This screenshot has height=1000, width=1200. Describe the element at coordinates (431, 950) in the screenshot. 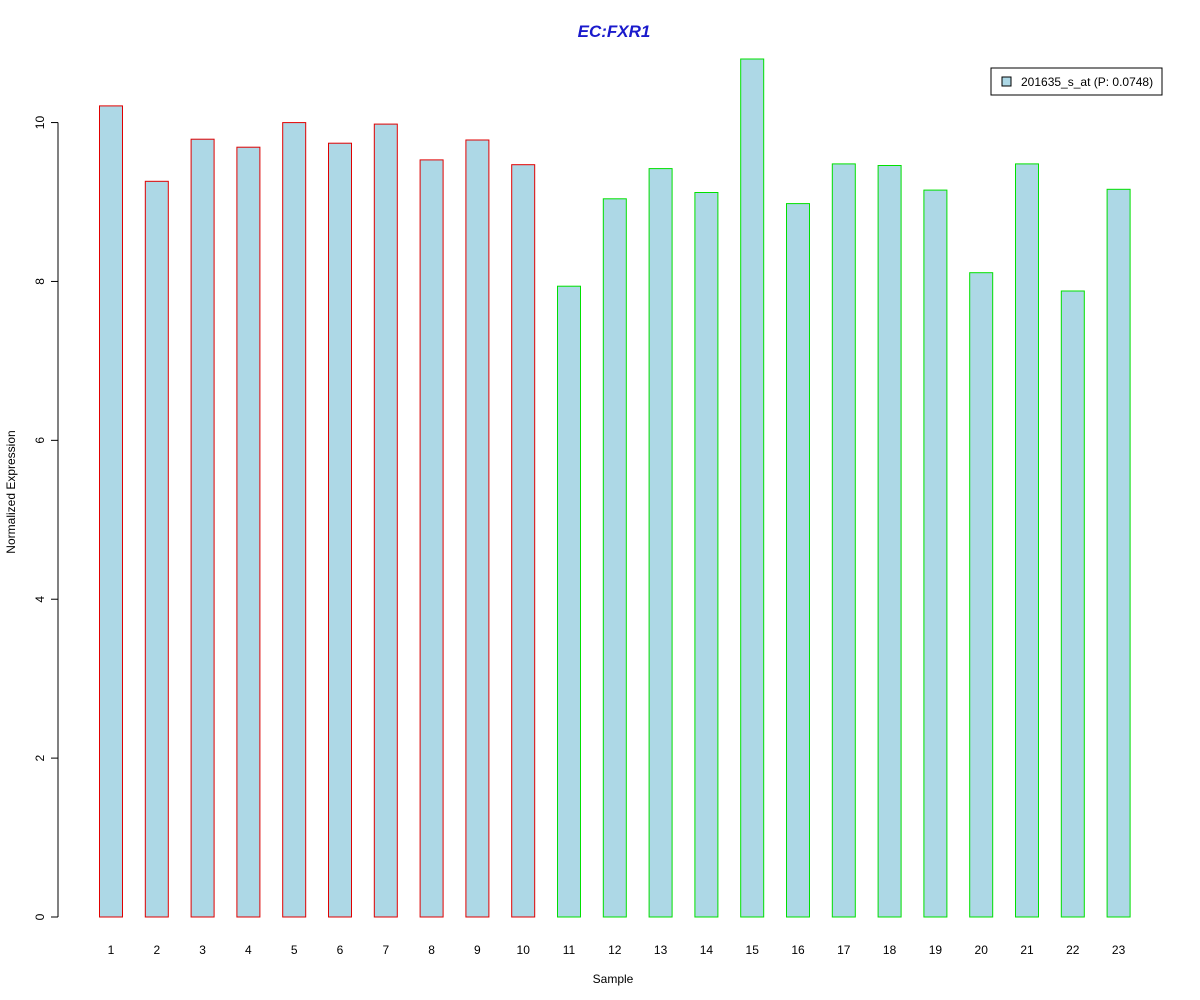

I see `x-tick-label: 8` at that location.